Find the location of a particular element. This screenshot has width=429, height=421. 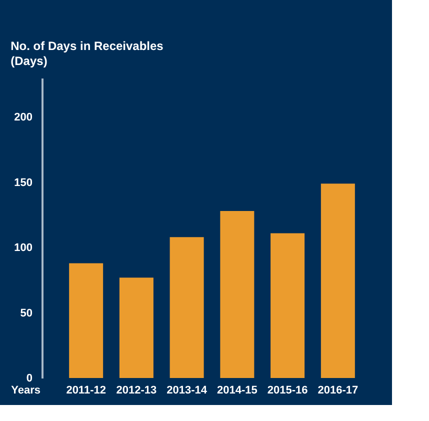

chart-title: No. of Days in Receivables is located at coordinates (87, 46).